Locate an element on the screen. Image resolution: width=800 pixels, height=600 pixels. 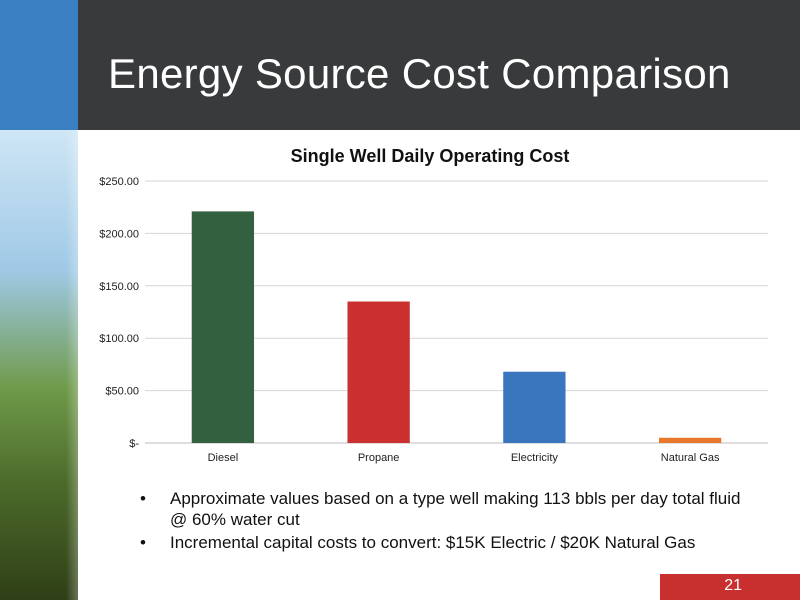
y-tick-label: $50.00 is located at coordinates (122, 392).